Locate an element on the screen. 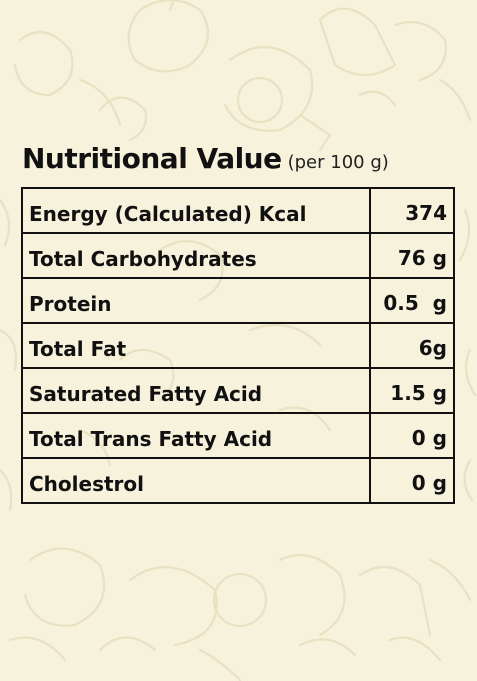 The height and width of the screenshot is (681, 477). table-row: Protein 0.5 g is located at coordinates (238, 300).